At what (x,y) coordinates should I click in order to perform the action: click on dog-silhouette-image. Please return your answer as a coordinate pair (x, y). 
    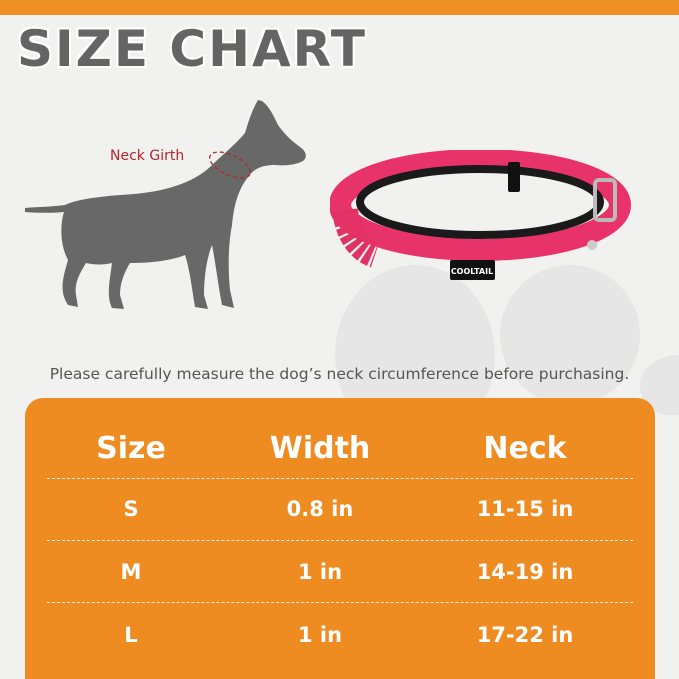
    Looking at the image, I should click on (165, 204).